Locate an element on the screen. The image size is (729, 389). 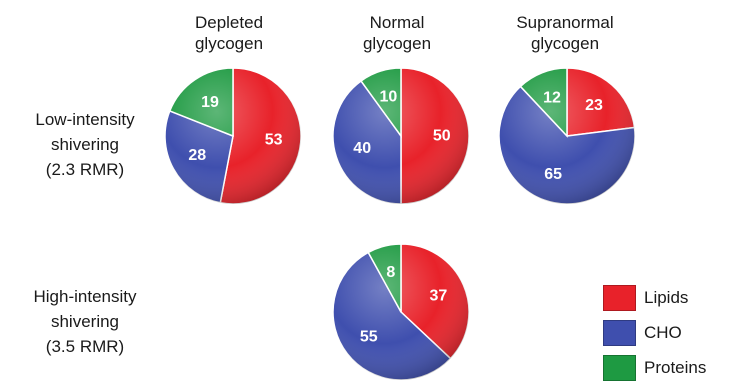
legend-item-cho: CHO is located at coordinates (654, 332).